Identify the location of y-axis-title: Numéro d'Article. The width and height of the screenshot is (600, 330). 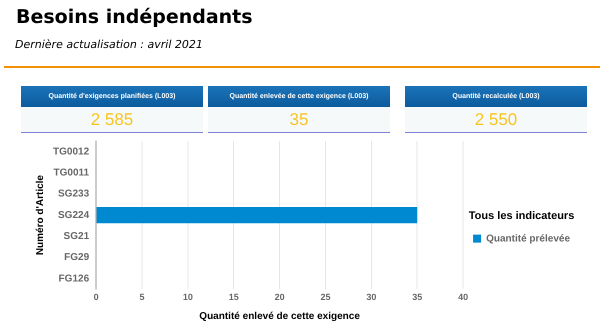
(40, 215).